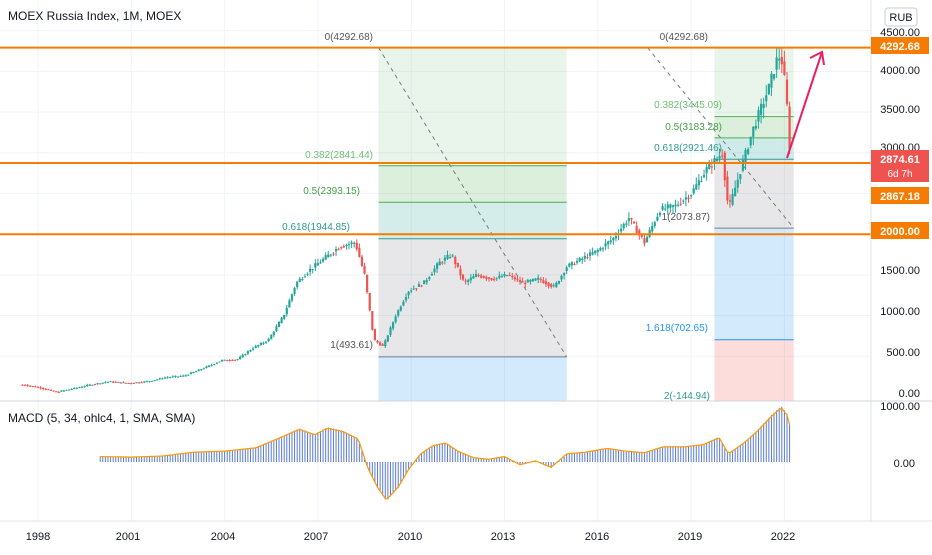 The height and width of the screenshot is (555, 932). What do you see at coordinates (900, 33) in the screenshot?
I see `price-tick: 4500.00` at bounding box center [900, 33].